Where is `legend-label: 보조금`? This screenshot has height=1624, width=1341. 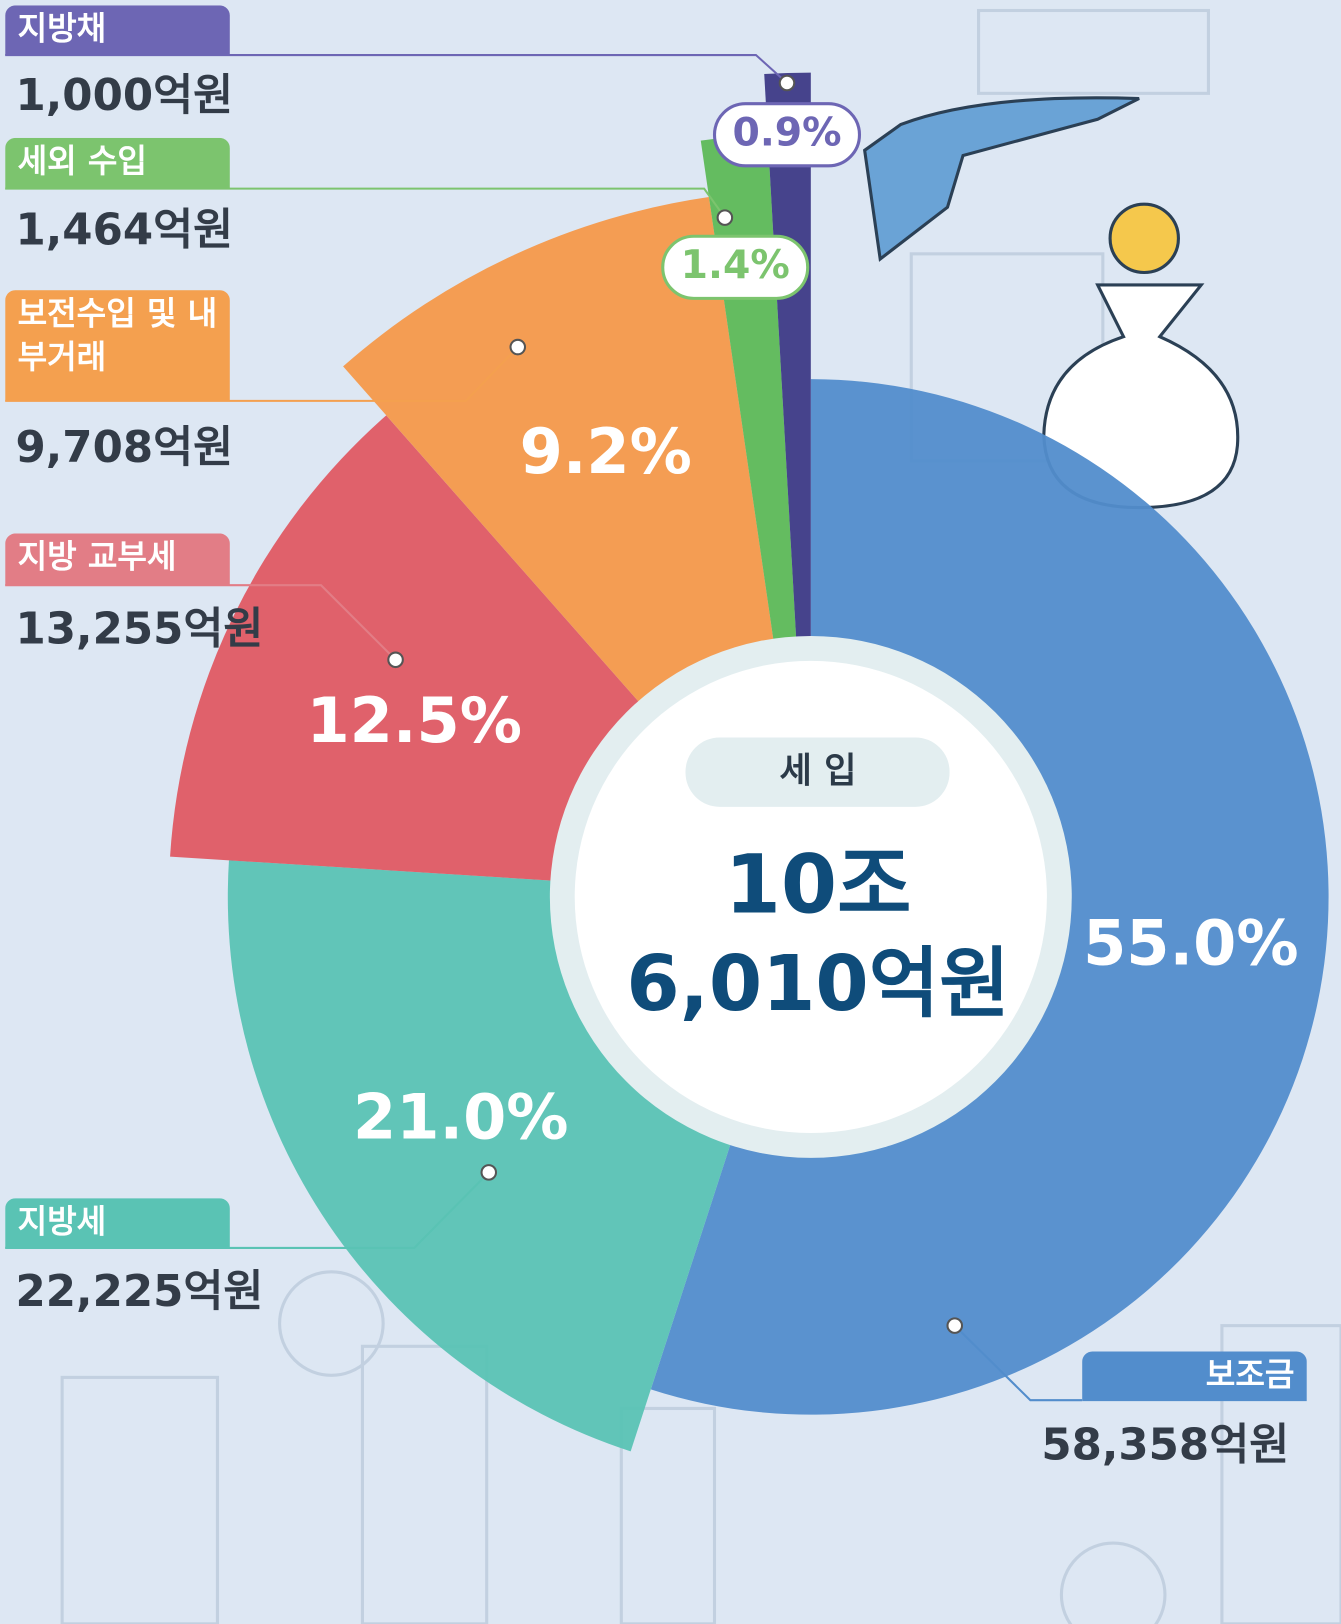
legend-label: 보조금 is located at coordinates (1194, 1376).